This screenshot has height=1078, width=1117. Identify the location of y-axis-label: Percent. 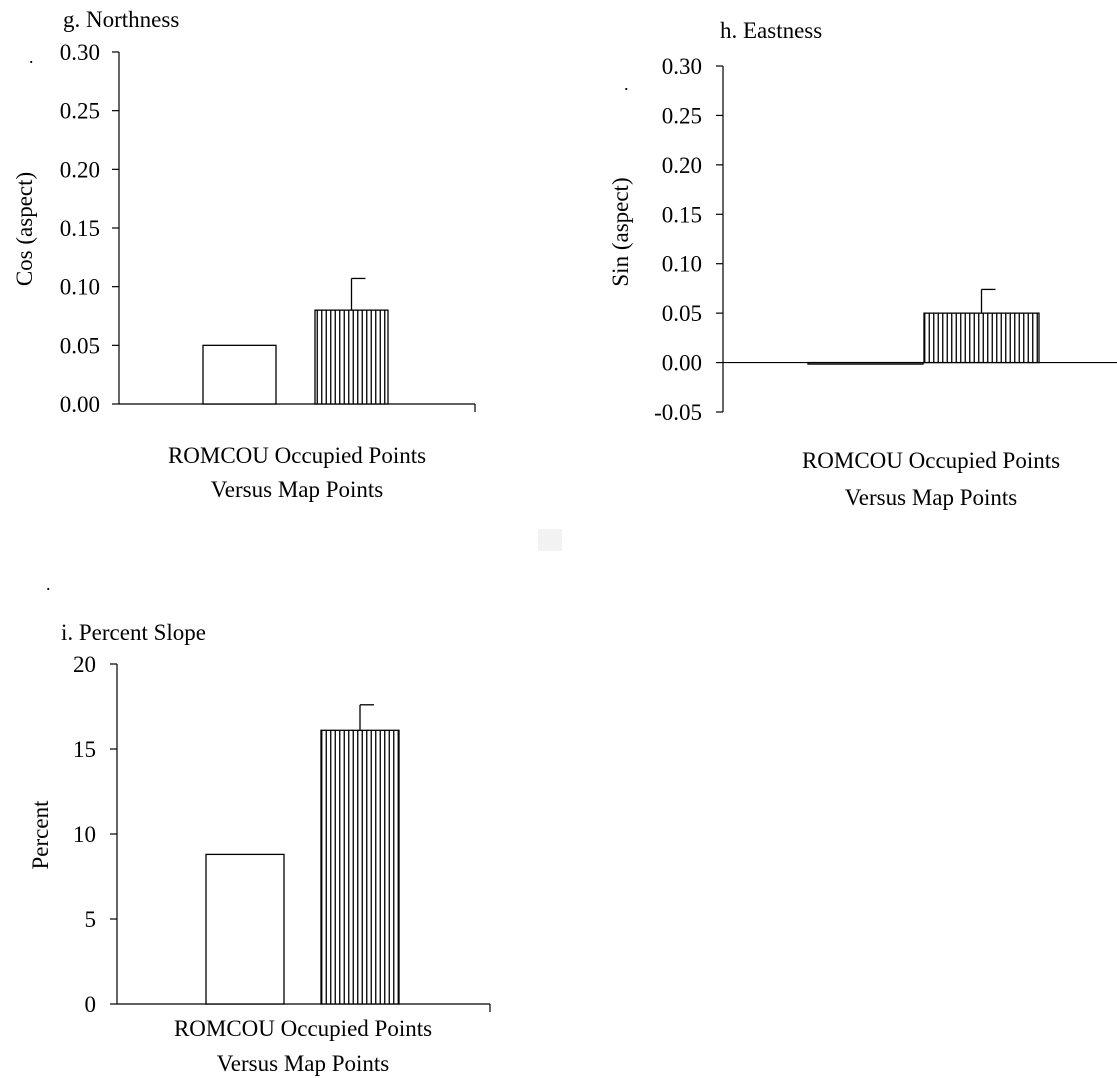
(40, 835).